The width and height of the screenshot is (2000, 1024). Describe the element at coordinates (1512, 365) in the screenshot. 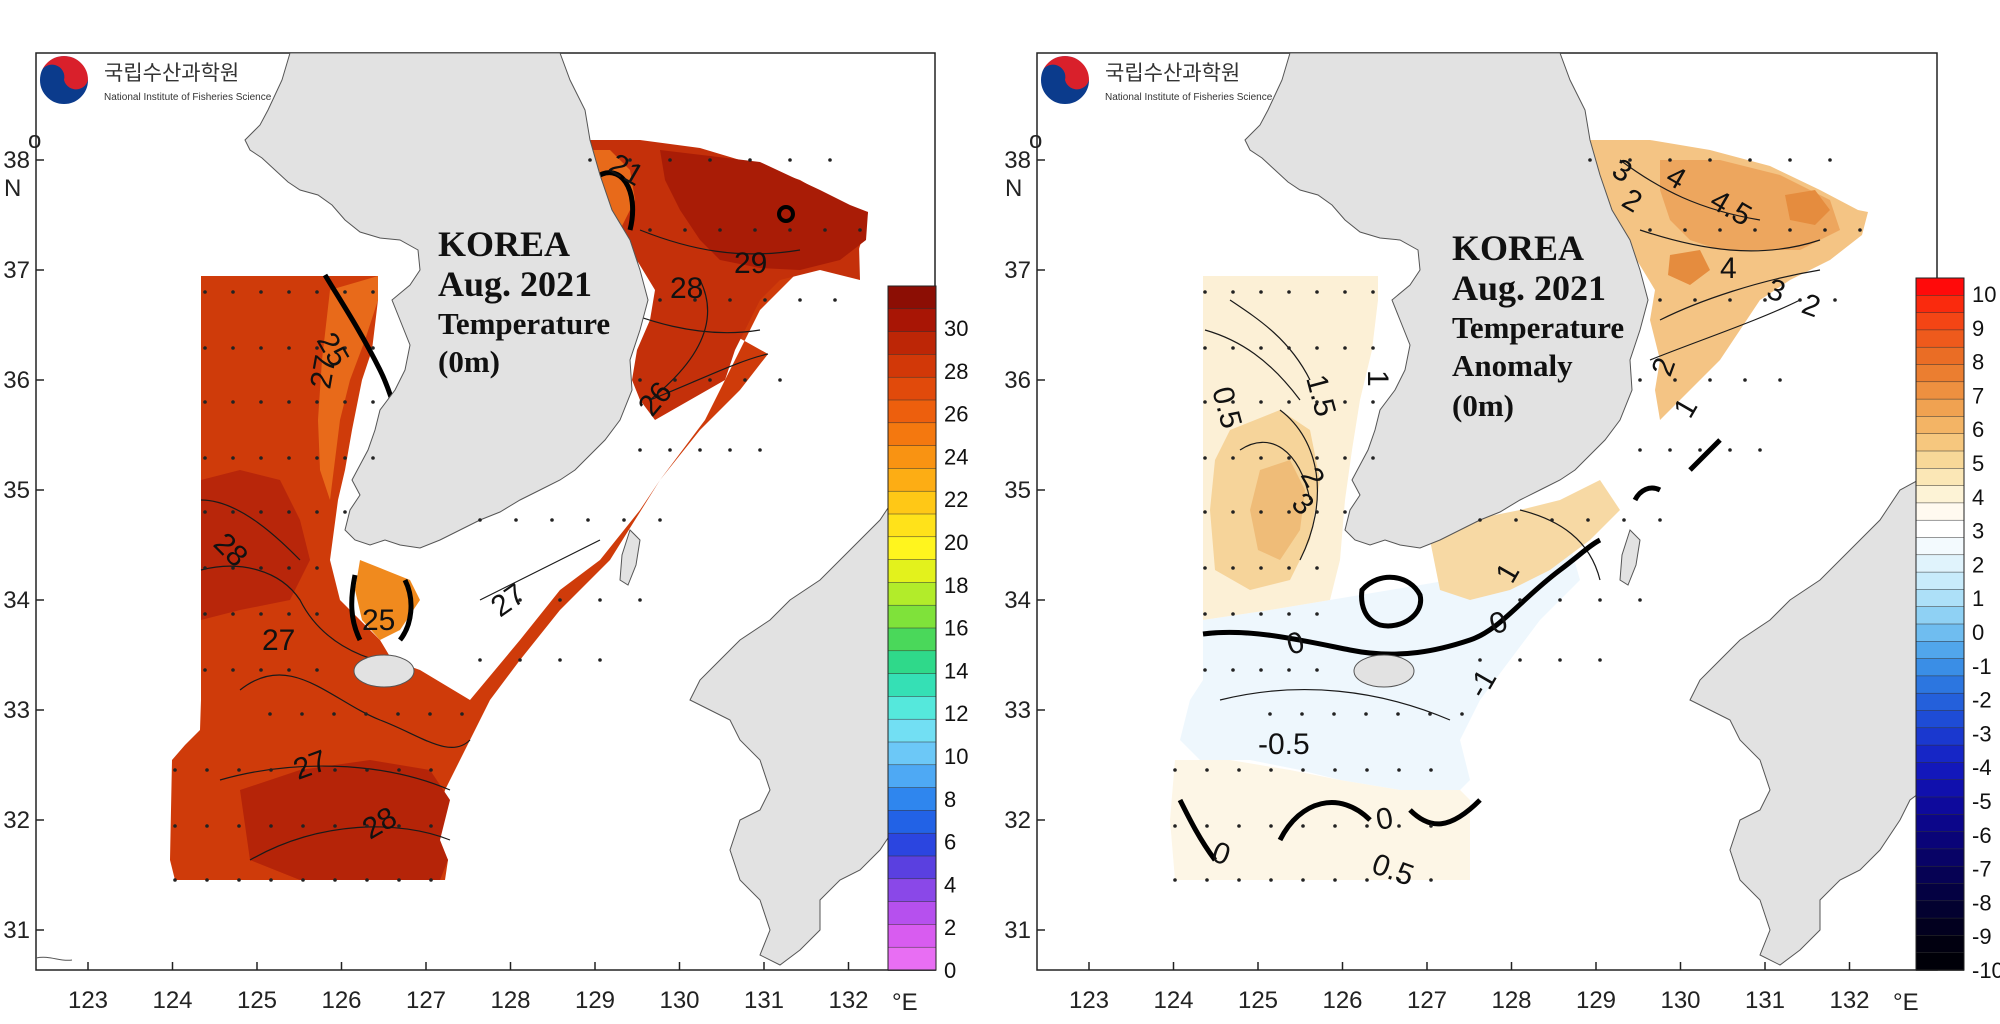

I see `map-title-line-4: Anomaly` at that location.